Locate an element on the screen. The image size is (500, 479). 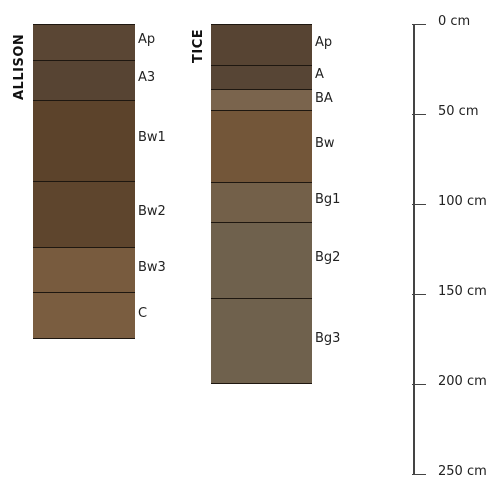
profile-name-allison: ALLISON is located at coordinates (19, 66).